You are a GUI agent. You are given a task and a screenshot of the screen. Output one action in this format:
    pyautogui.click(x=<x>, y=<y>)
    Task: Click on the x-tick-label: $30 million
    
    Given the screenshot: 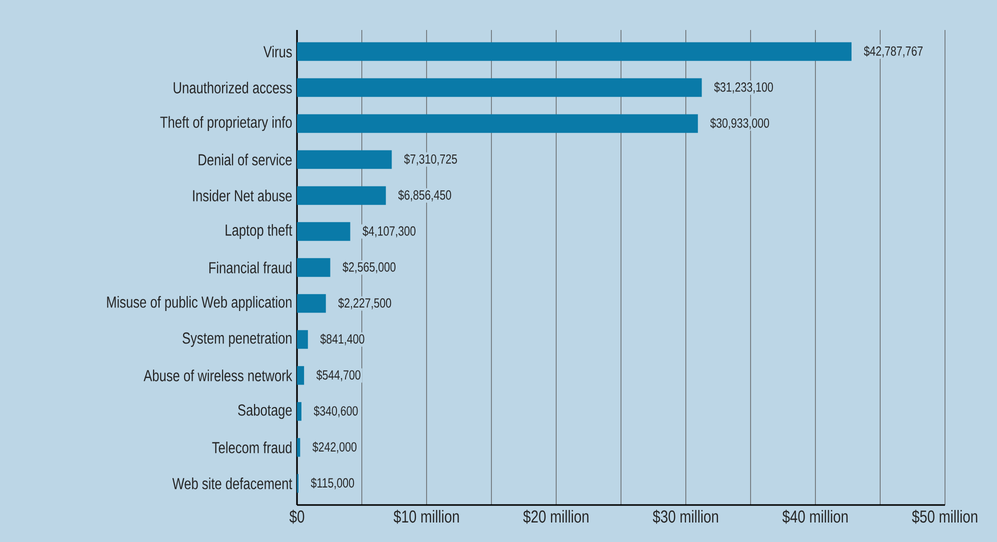 What is the action you would take?
    pyautogui.click(x=685, y=517)
    